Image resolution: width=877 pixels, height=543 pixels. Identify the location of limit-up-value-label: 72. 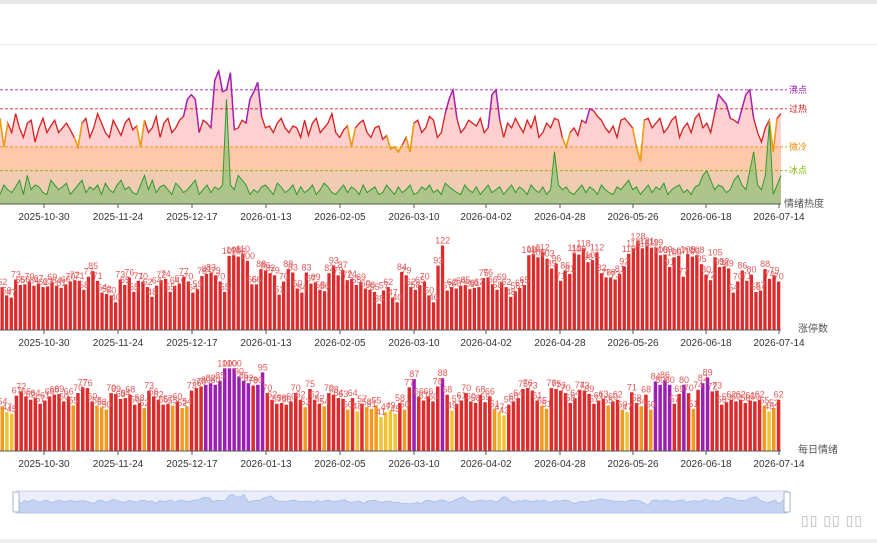
(75, 275).